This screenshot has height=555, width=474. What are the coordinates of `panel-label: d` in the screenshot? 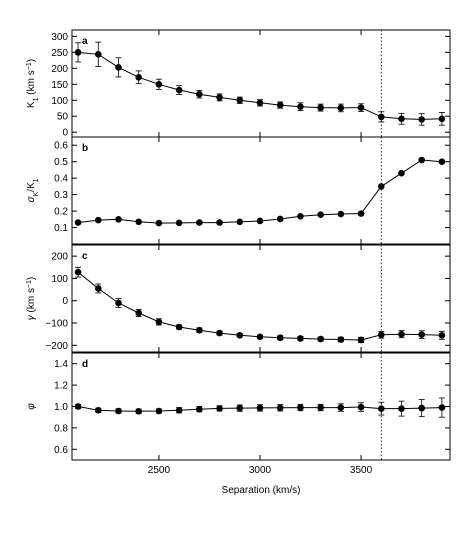 It's located at (85, 364).